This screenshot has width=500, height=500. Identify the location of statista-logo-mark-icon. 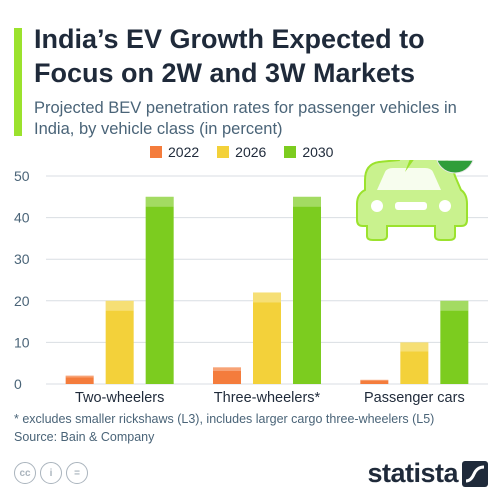
(475, 473).